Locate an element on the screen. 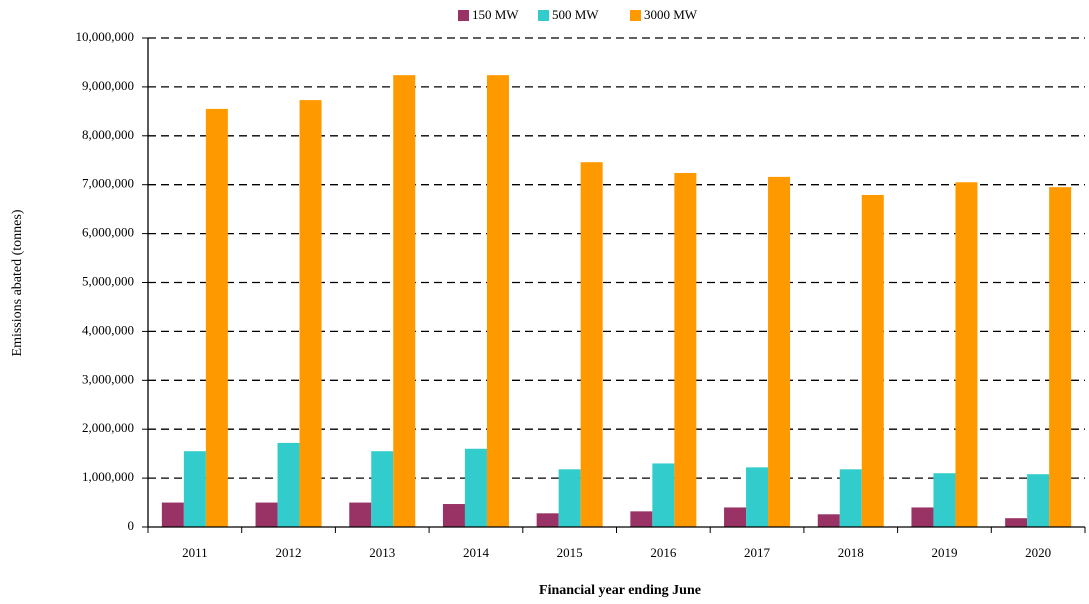 The height and width of the screenshot is (604, 1089). x-tick-label: 2019 is located at coordinates (944, 552).